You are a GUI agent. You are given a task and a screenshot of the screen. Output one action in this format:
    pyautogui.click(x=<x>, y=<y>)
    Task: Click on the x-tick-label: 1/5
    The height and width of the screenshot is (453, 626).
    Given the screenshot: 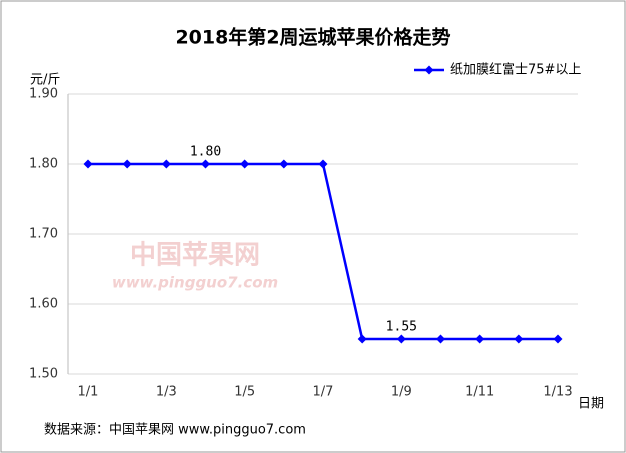 What is the action you would take?
    pyautogui.click(x=244, y=392)
    